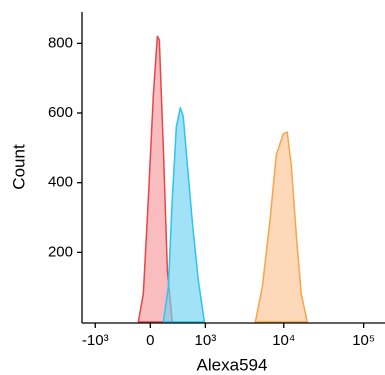  What do you see at coordinates (206, 340) in the screenshot?
I see `x-tick-label: 10³` at bounding box center [206, 340].